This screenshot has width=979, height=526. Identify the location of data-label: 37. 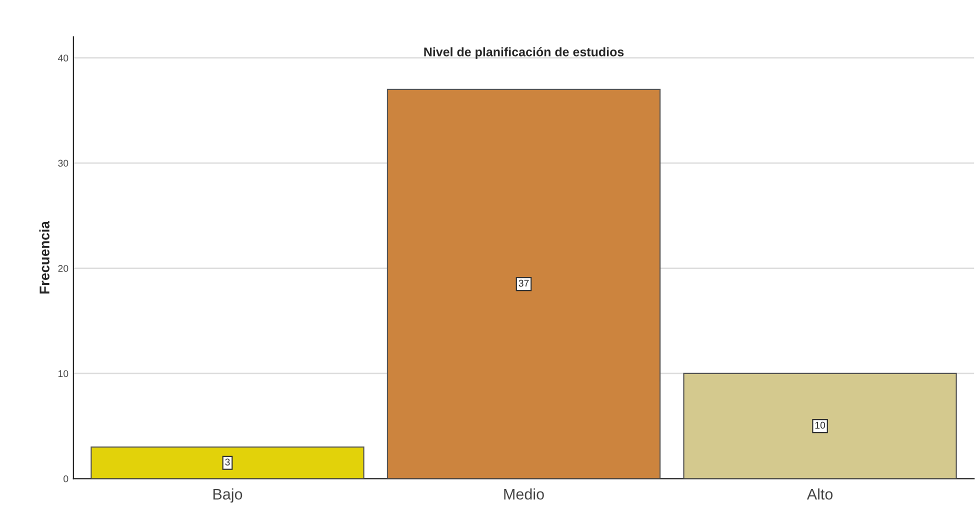
(523, 283).